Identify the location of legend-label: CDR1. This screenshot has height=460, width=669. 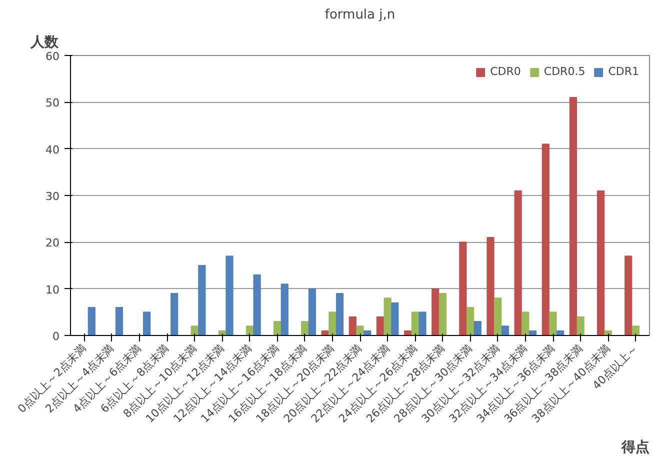
(623, 71).